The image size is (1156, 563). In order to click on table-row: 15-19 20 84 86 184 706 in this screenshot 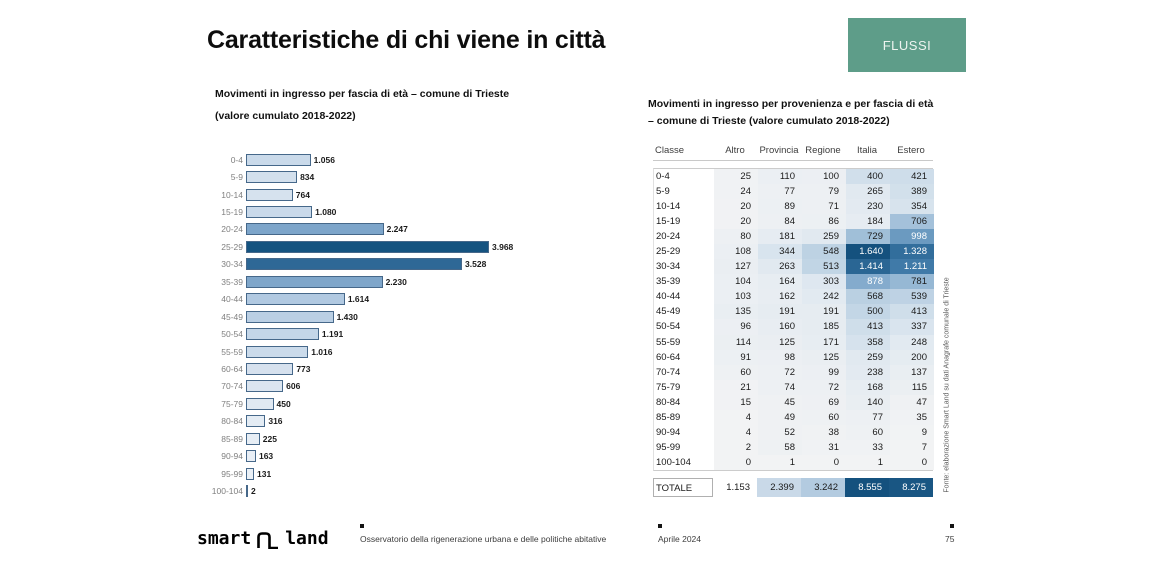, I will do `click(794, 222)`.